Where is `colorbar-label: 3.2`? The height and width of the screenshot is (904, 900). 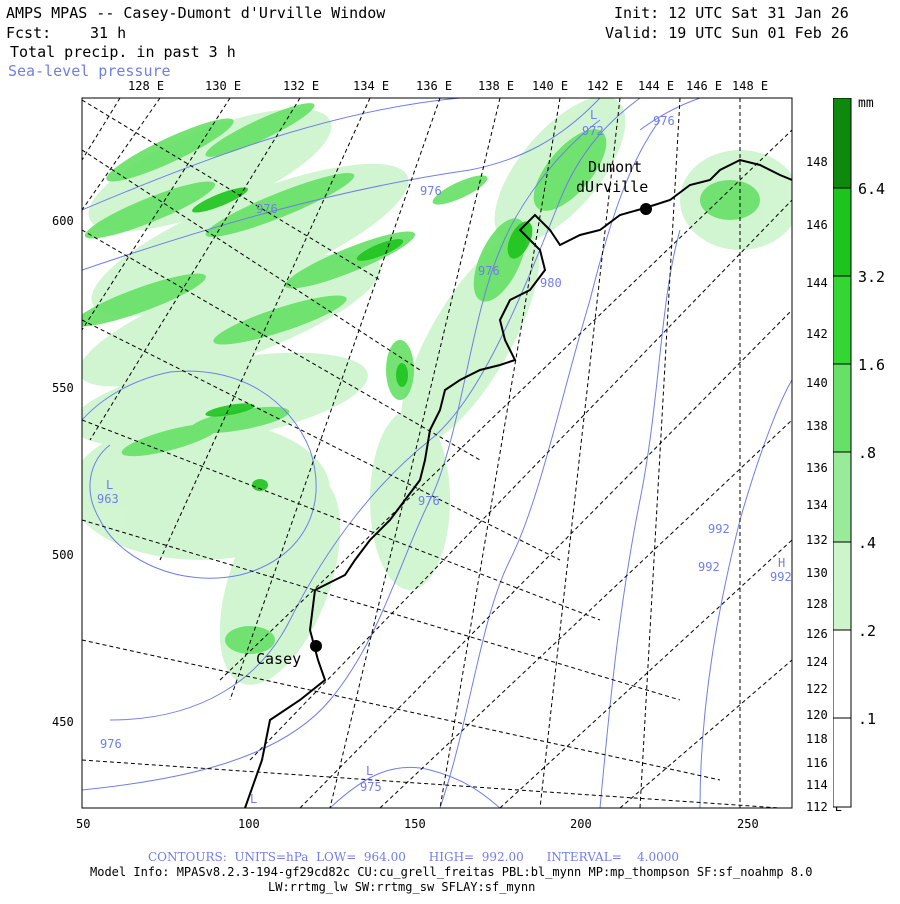
colorbar-label: 3.2 is located at coordinates (872, 277).